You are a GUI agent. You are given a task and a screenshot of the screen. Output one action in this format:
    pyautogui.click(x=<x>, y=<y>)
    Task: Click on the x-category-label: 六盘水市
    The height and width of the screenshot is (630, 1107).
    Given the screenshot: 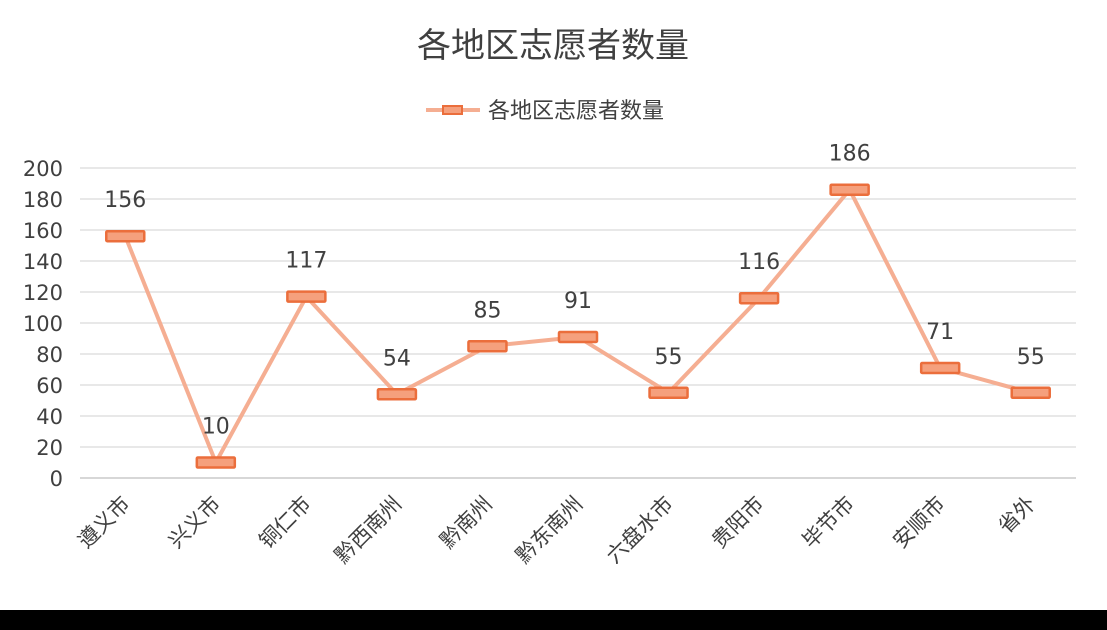 What is the action you would take?
    pyautogui.click(x=640, y=530)
    